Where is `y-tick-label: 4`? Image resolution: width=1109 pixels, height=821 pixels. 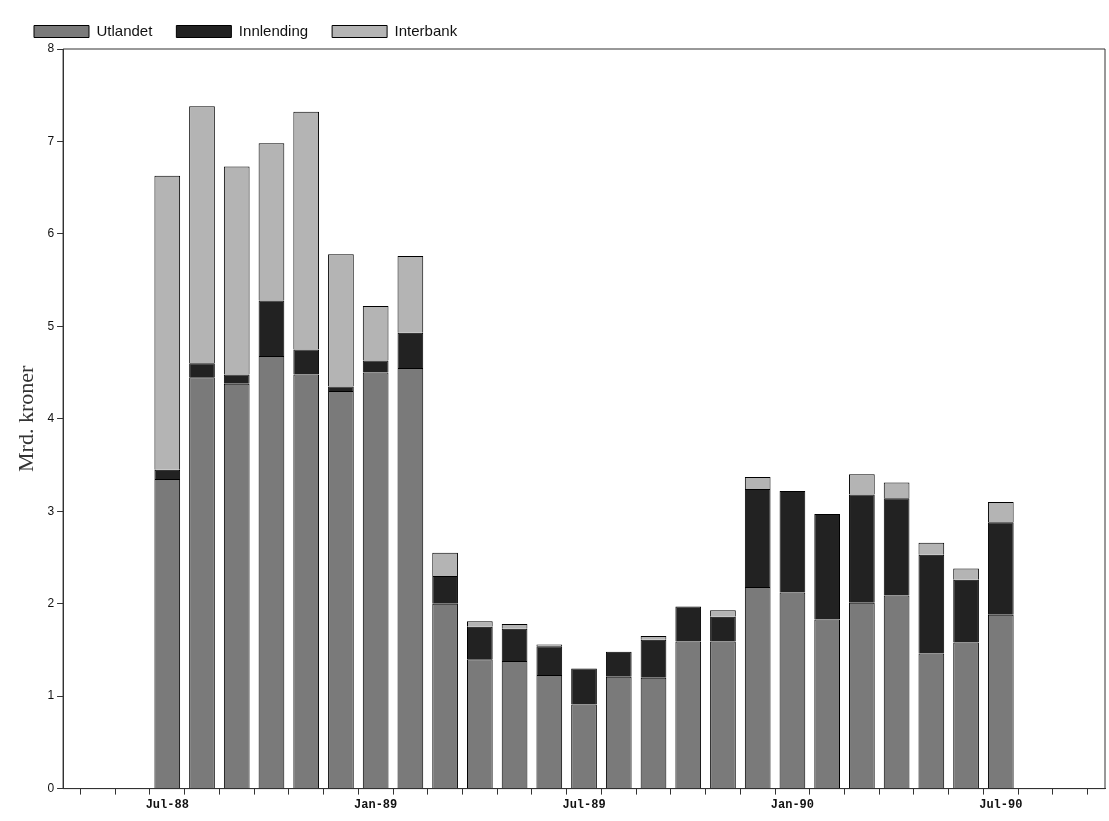 y-tick-label: 4 is located at coordinates (51, 418).